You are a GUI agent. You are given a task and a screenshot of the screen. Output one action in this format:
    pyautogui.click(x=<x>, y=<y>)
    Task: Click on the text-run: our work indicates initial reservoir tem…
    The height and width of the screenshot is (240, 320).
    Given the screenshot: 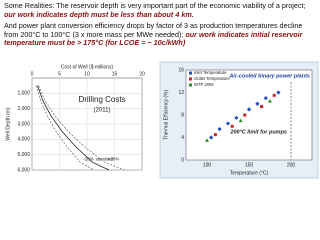 What is the action you would take?
    pyautogui.click(x=153, y=38)
    